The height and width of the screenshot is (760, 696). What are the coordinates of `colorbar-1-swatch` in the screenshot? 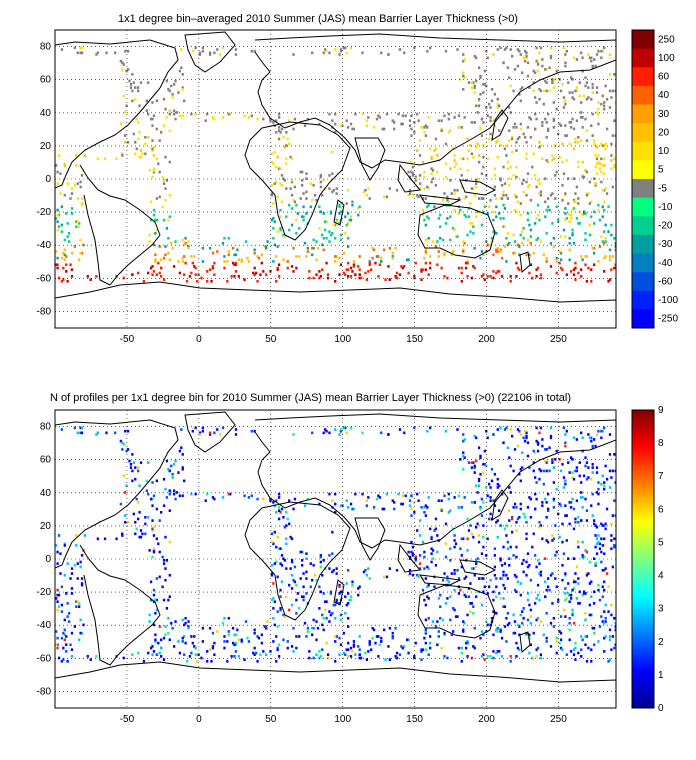 It's located at (643, 263).